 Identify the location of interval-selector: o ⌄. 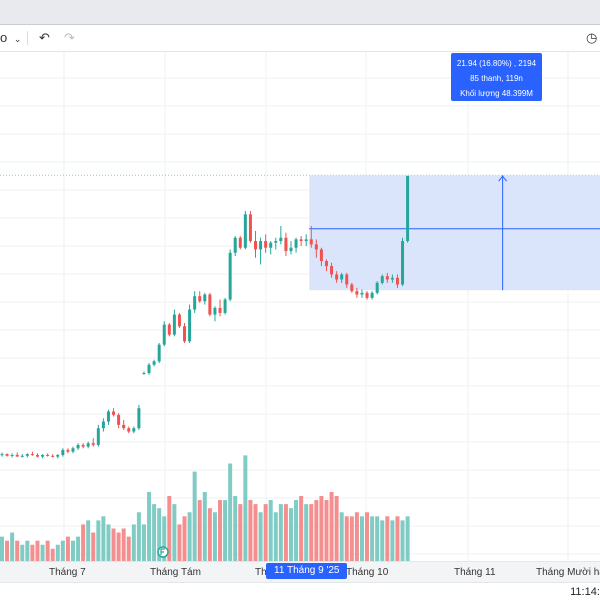
(10, 38).